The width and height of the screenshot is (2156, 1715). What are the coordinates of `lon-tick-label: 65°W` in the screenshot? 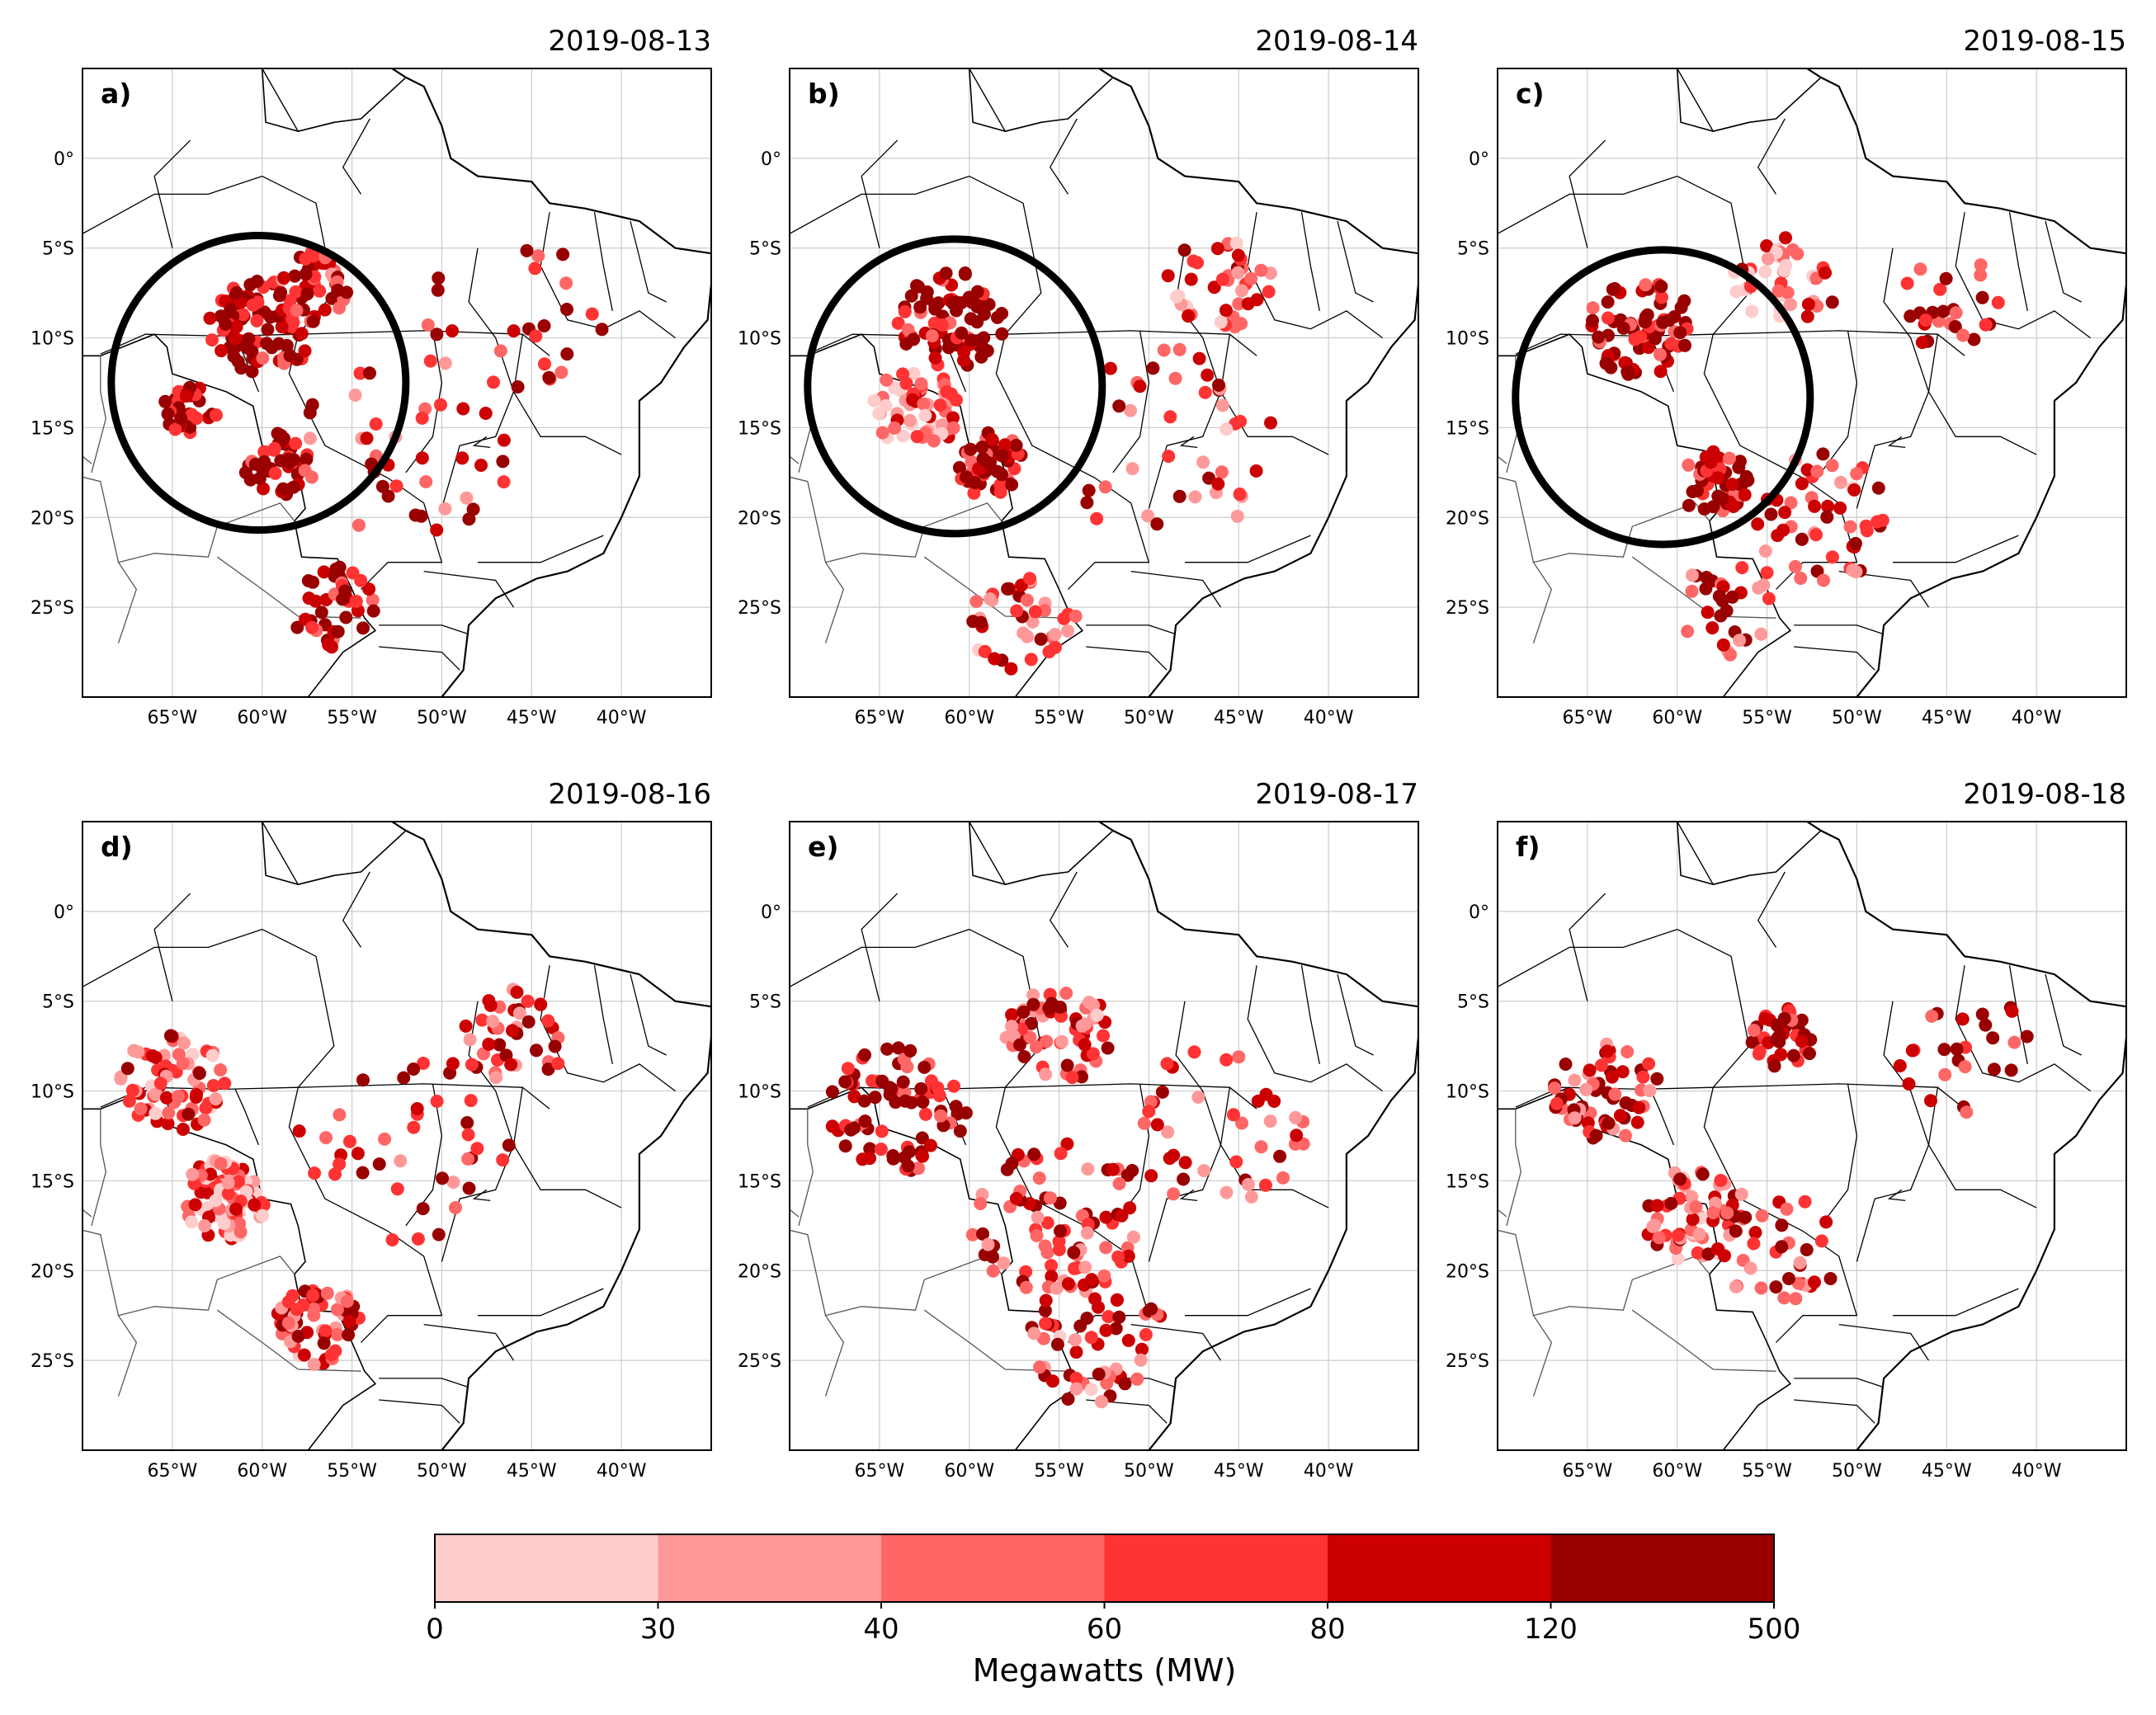 It's located at (879, 1472).